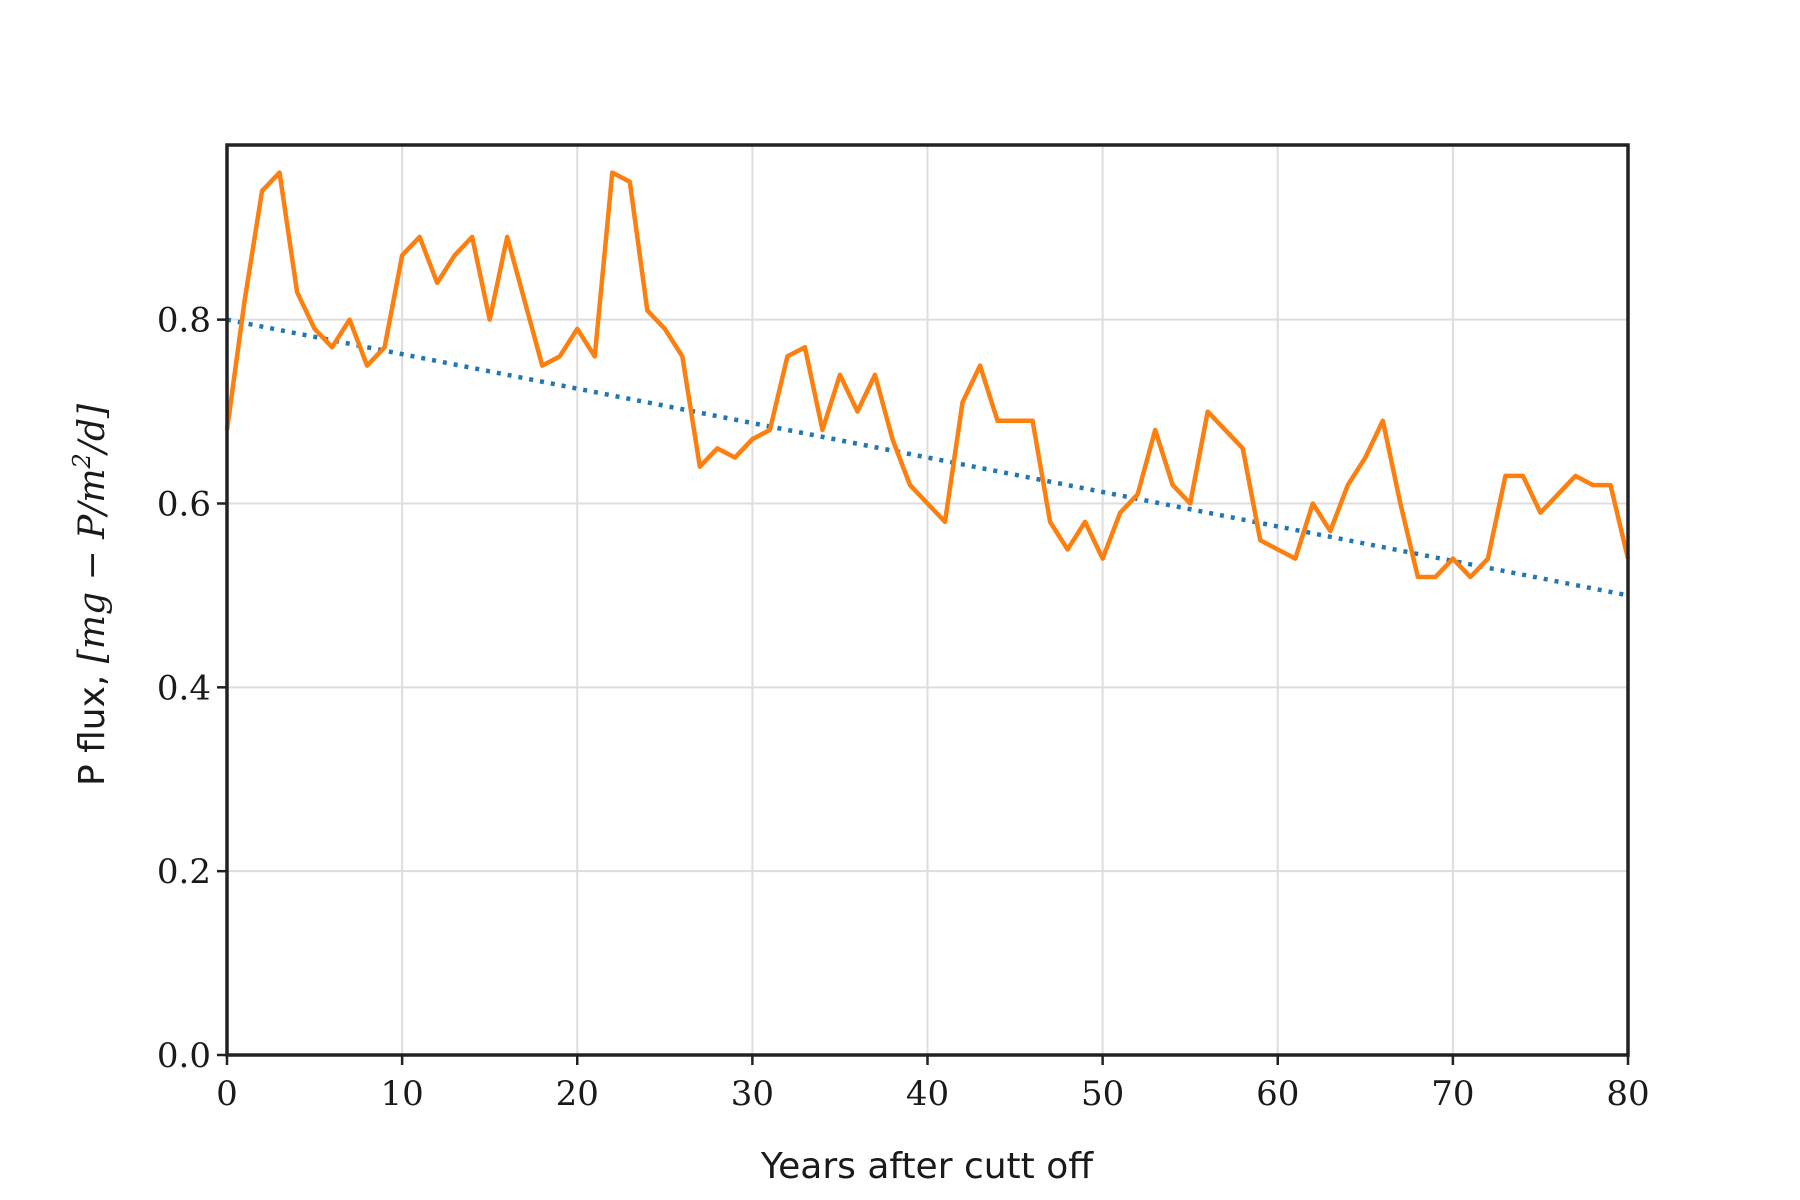 The height and width of the screenshot is (1200, 1800). I want to click on x-tick-label: 40, so click(927, 1094).